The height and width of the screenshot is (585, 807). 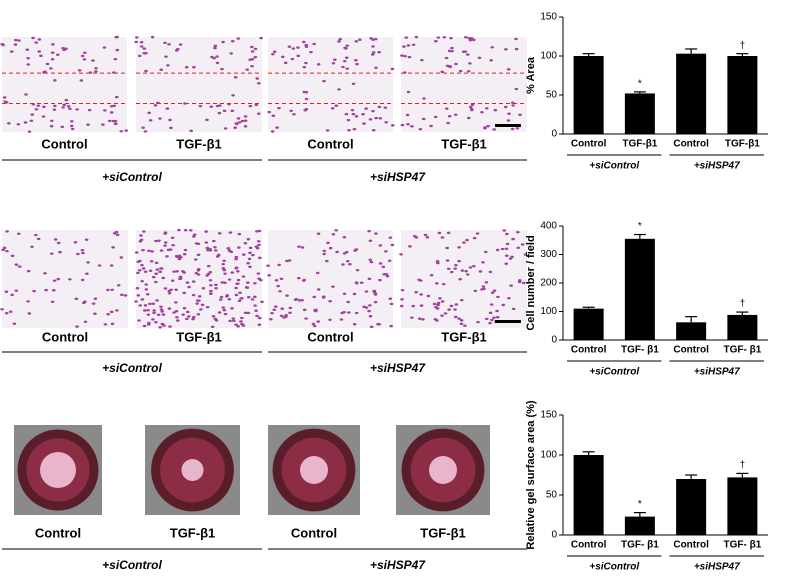 I want to click on bar, so click(x=639, y=113).